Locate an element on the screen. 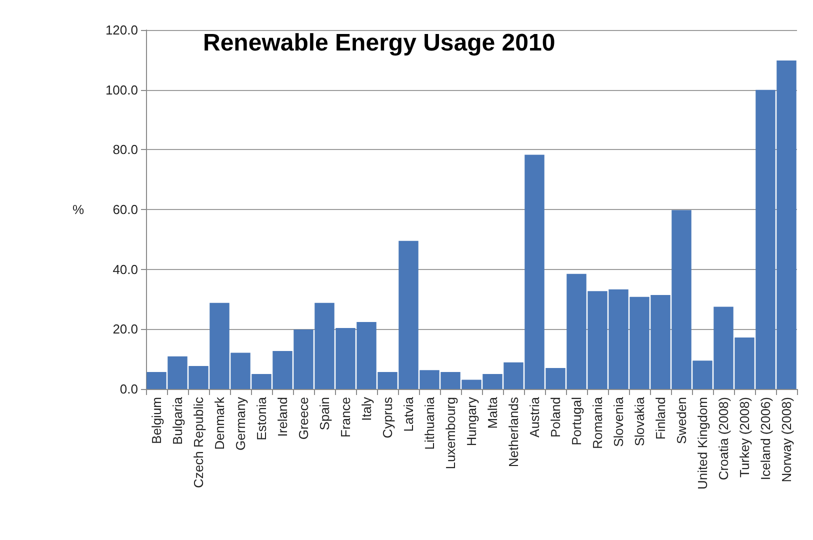 This screenshot has width=813, height=540. x-tick-label: Belgium is located at coordinates (156, 420).